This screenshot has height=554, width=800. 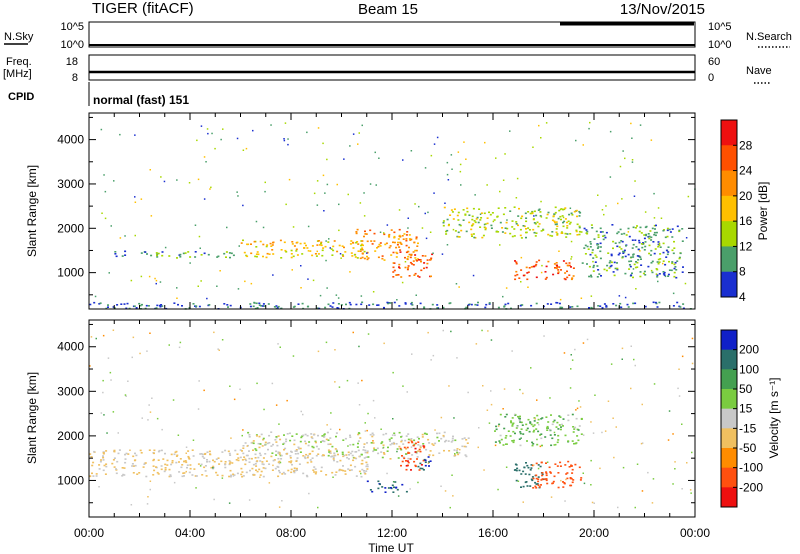 I want to click on colorbar-tick-label: -50, so click(x=748, y=448).